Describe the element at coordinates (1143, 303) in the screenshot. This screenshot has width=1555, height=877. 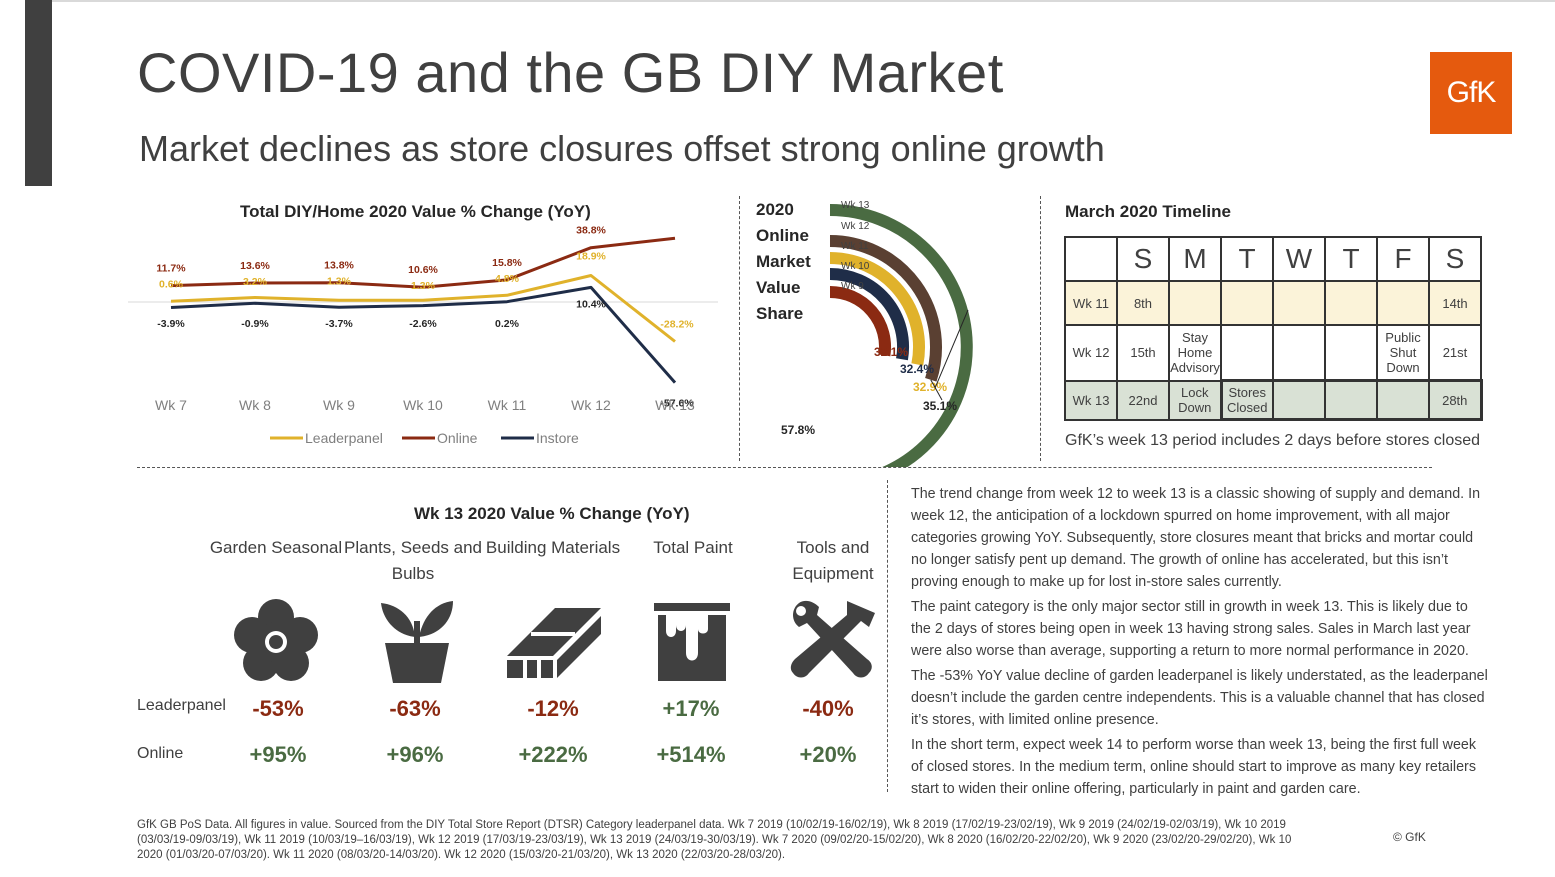
I see `timeline-cell: 8th` at that location.